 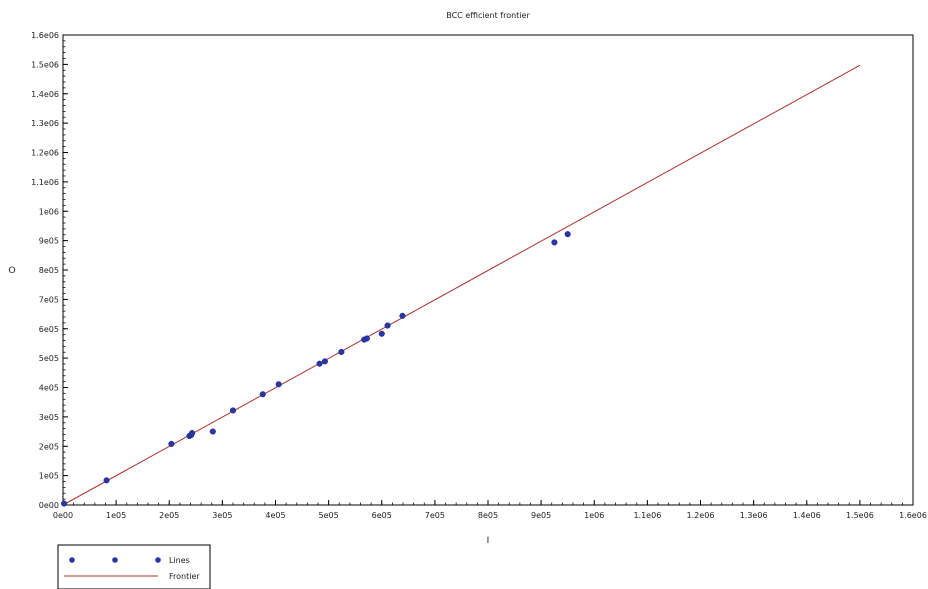 I want to click on x-tick-label: 1e05, so click(x=116, y=515).